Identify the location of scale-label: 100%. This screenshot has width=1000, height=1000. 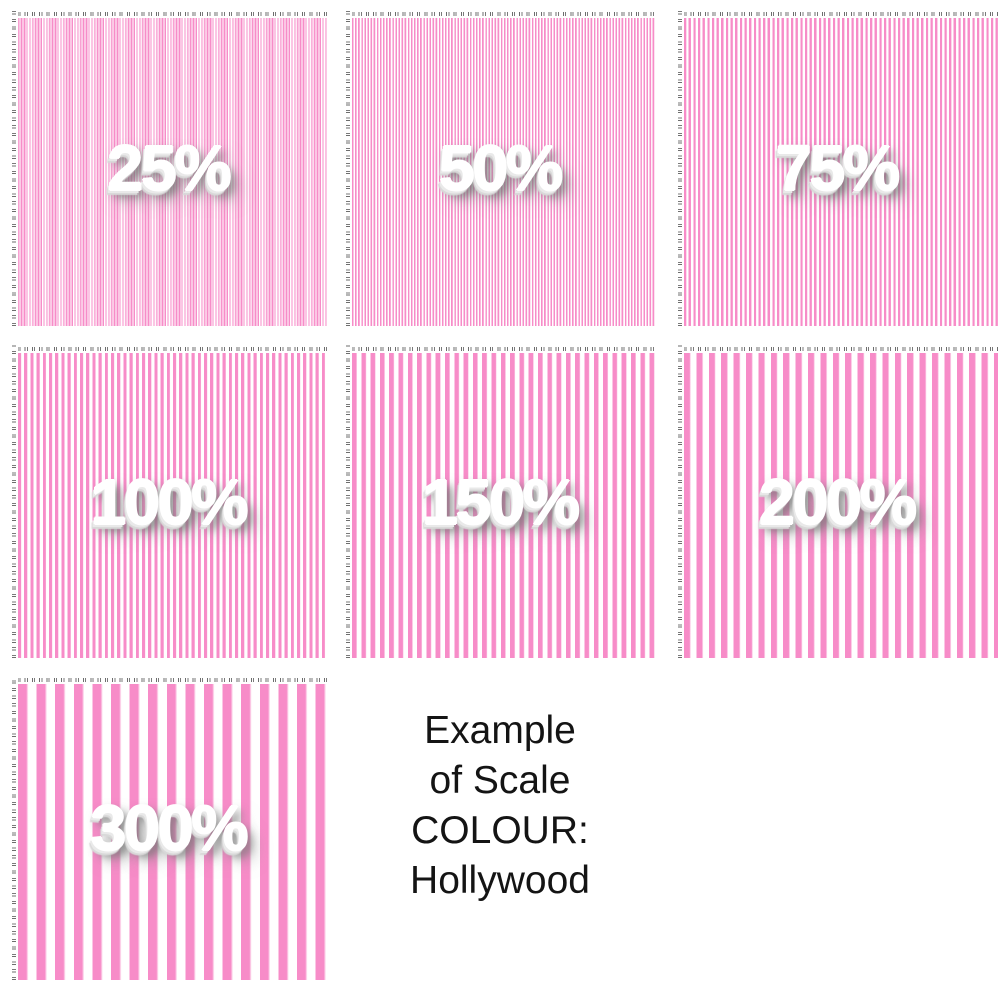
(169, 501).